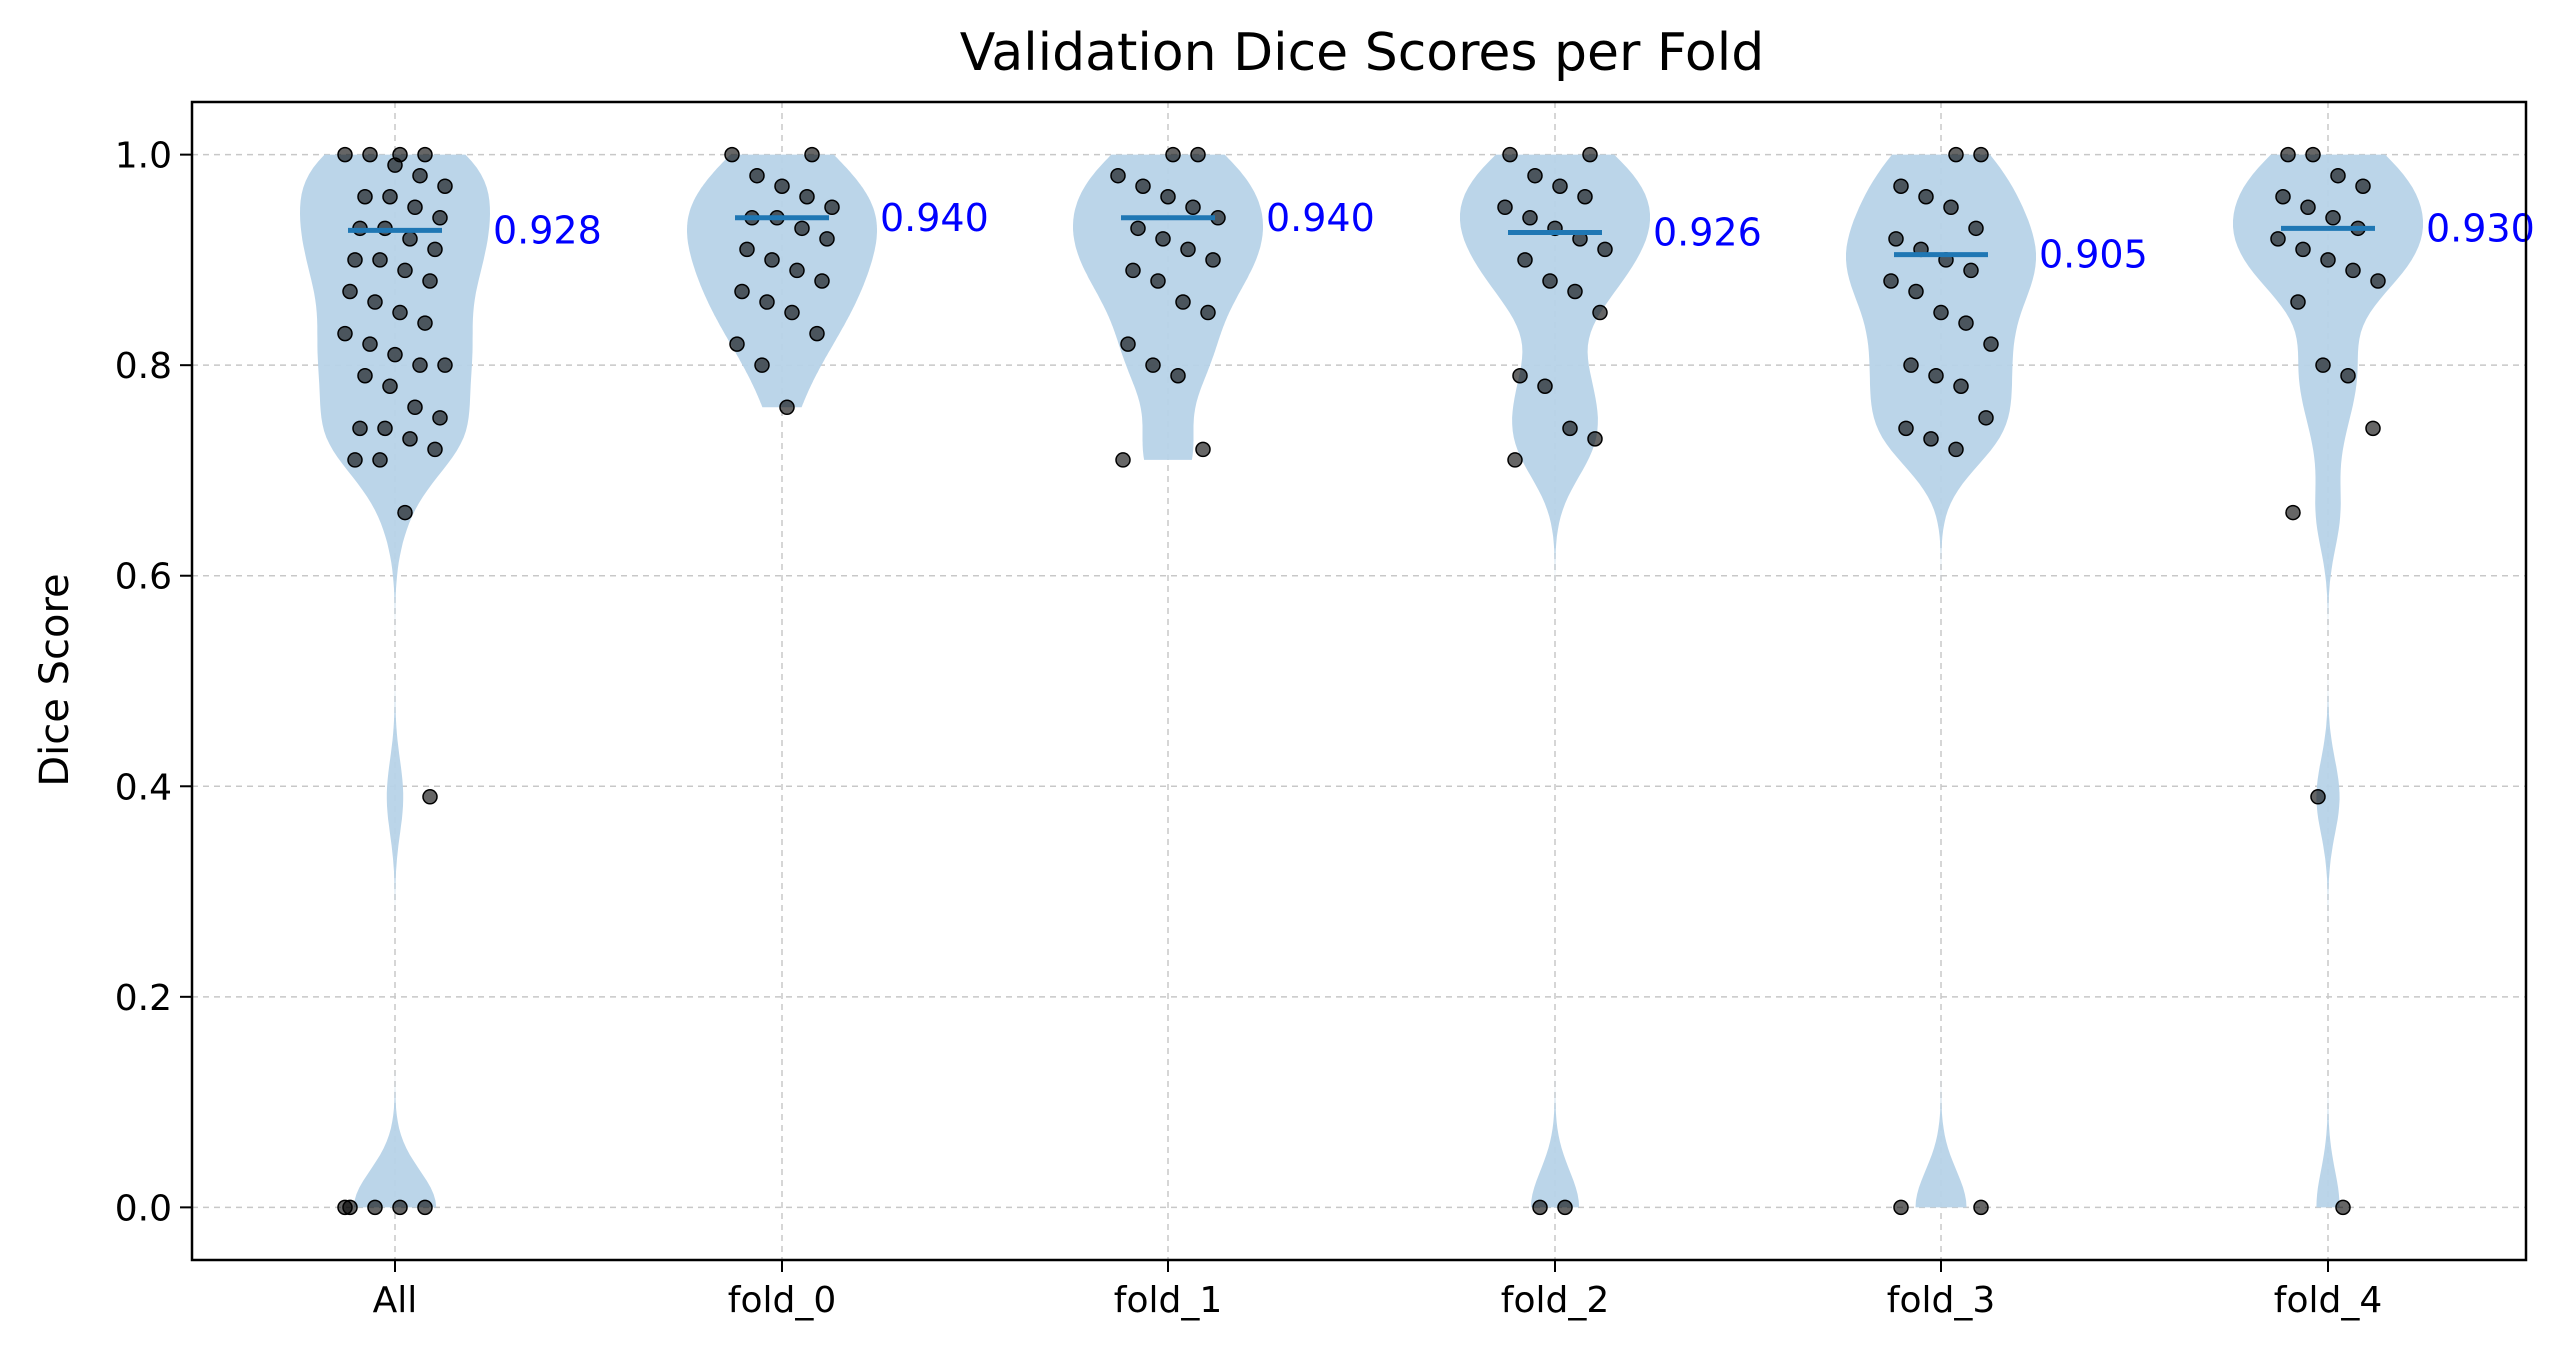 This screenshot has width=2558, height=1357. I want to click on median-labels: 0.928 0.940 0.940 0.926 0.905 0.930, so click(1514, 236).